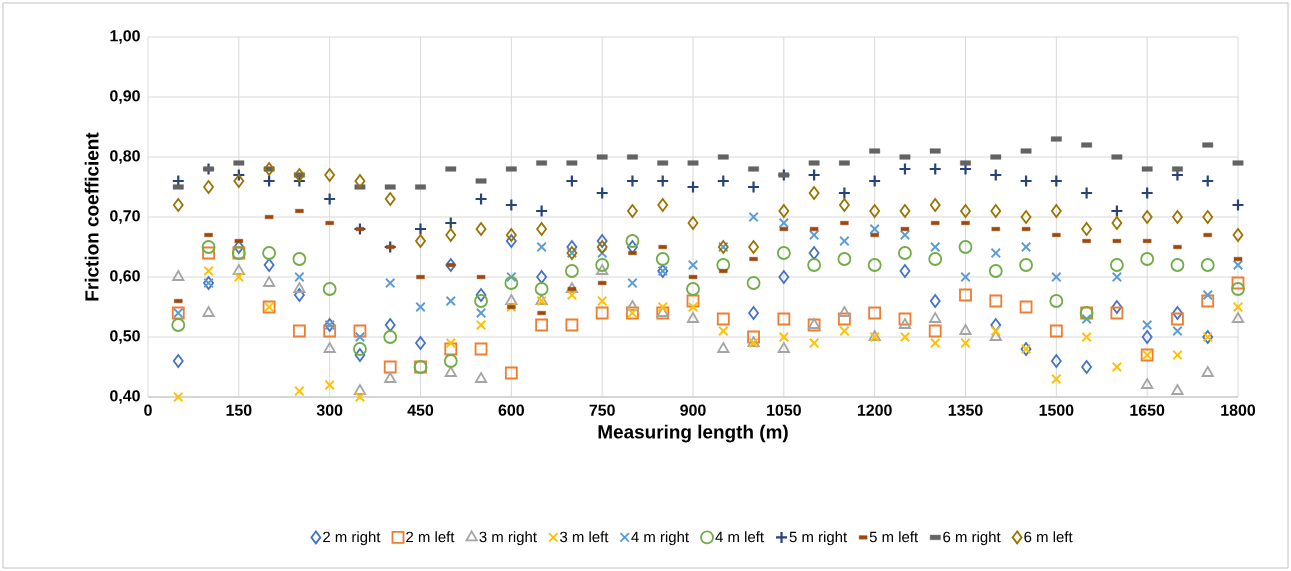 The width and height of the screenshot is (1291, 571). Describe the element at coordinates (511, 410) in the screenshot. I see `x-tick-label: 600` at that location.